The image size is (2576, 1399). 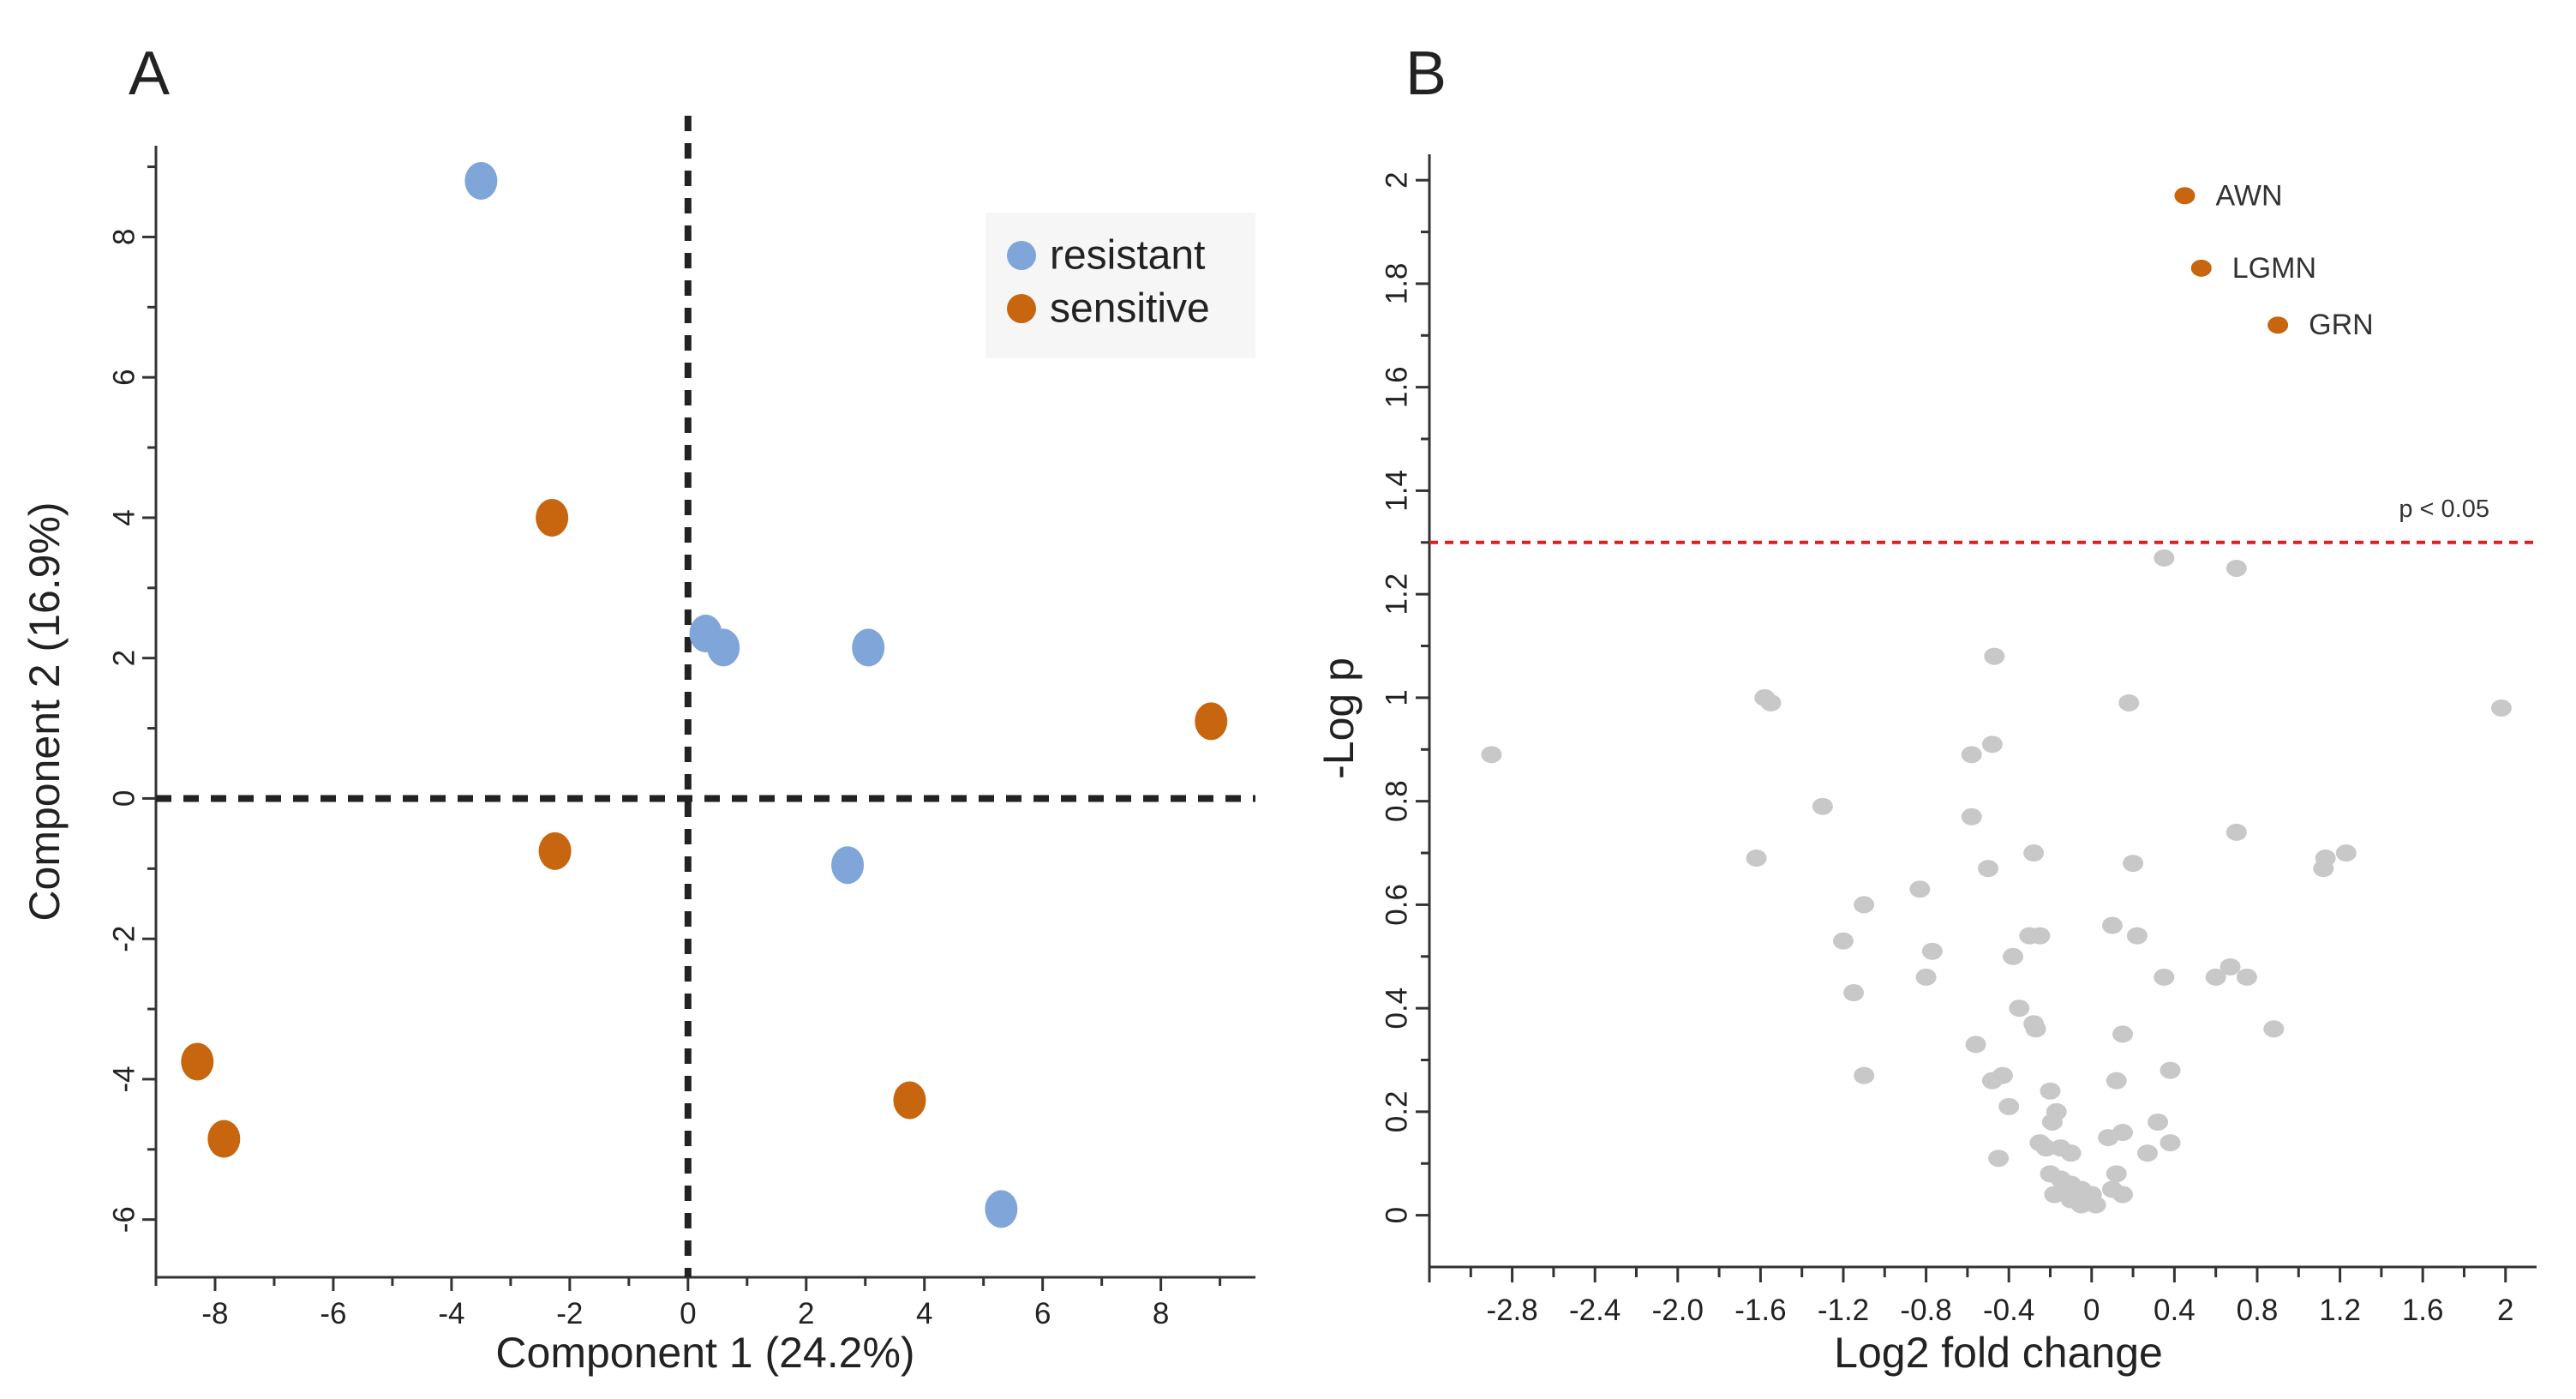 What do you see at coordinates (1426, 73) in the screenshot?
I see `panel-letter-b: B` at bounding box center [1426, 73].